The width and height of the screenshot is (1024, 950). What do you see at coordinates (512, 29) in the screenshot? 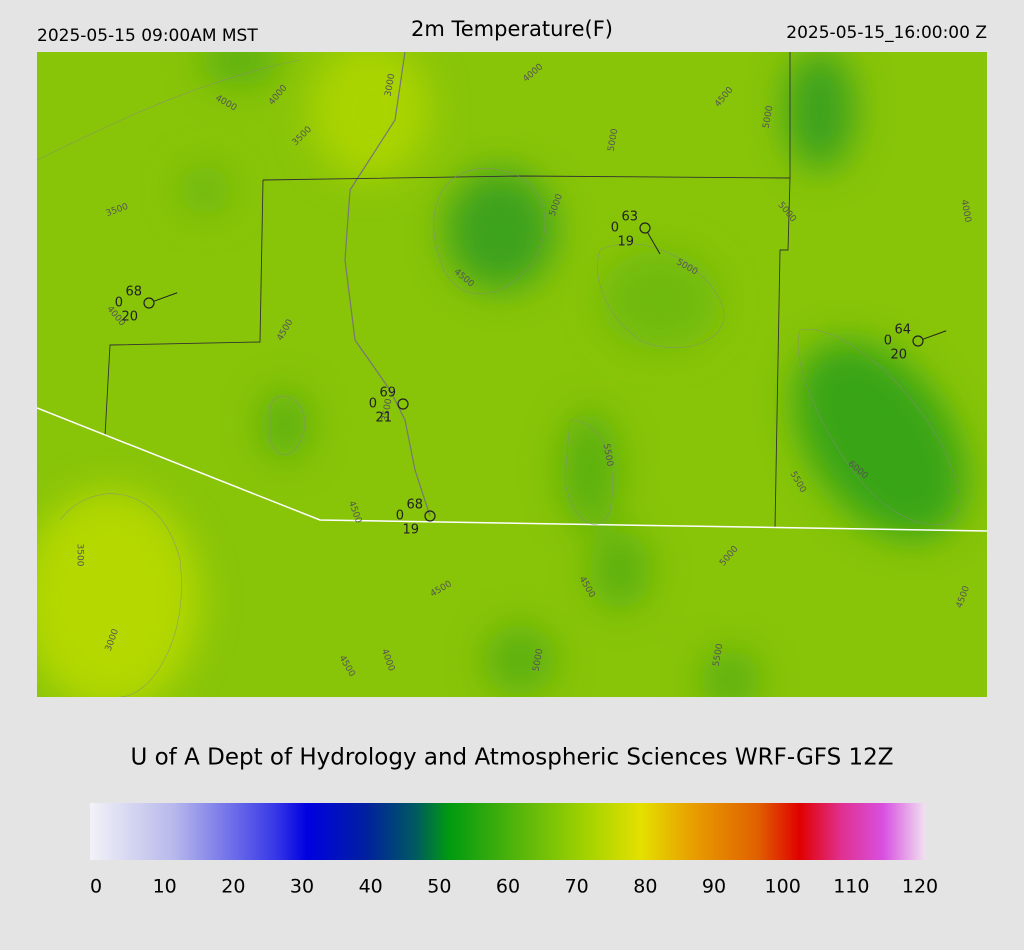
I see `map-title: 2m Temperature(F)` at bounding box center [512, 29].